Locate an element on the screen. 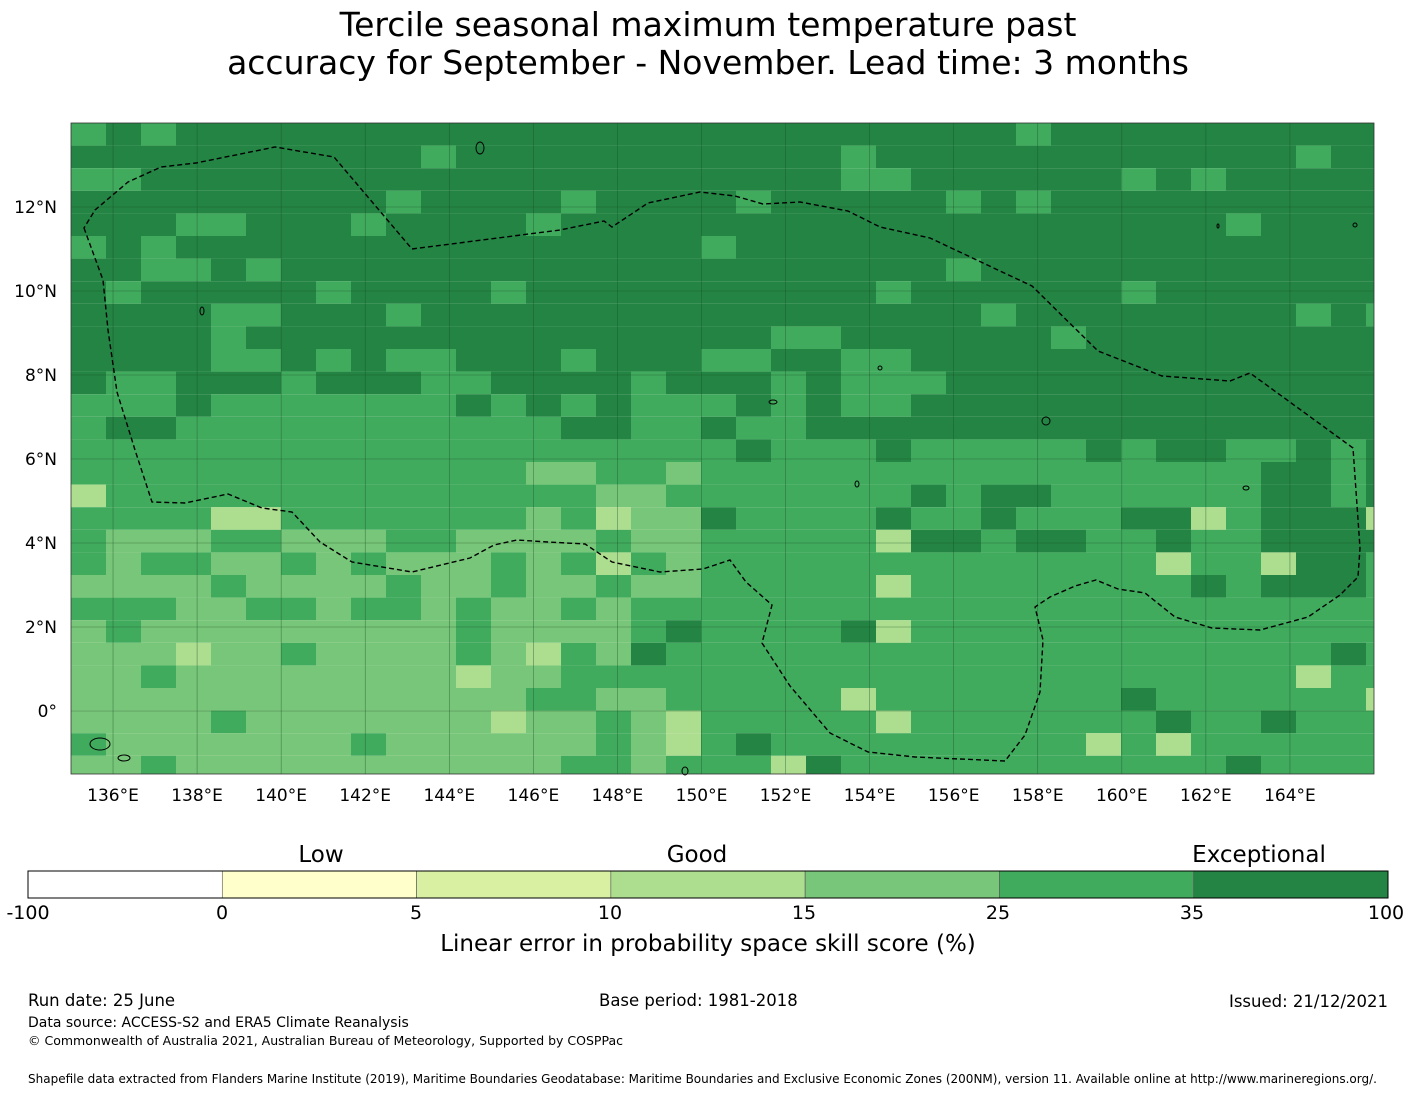 This screenshot has height=1095, width=1416. run-date: Run date: 25 June is located at coordinates (102, 1000).